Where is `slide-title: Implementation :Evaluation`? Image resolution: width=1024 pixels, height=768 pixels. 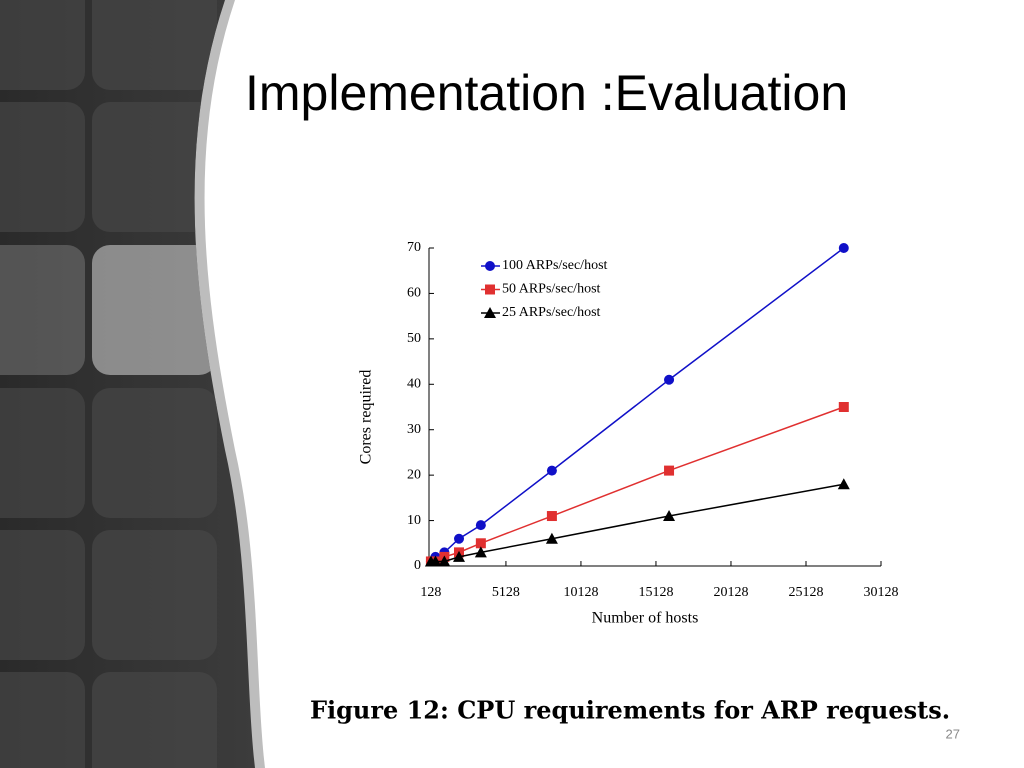 slide-title: Implementation :Evaluation is located at coordinates (546, 93).